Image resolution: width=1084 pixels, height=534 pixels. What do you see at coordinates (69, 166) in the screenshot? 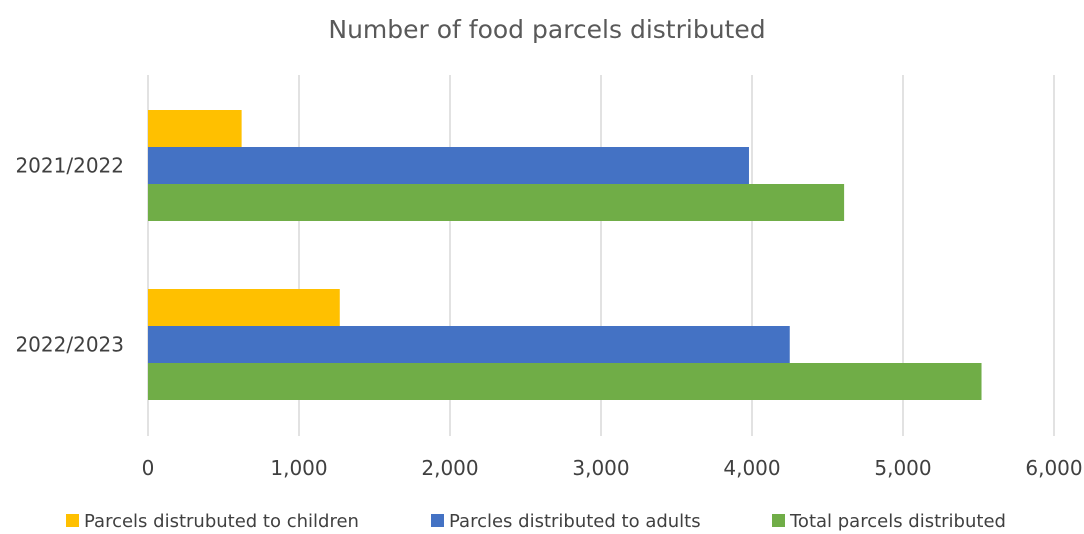
I see `category-label-1: 2021/2022` at bounding box center [69, 166].